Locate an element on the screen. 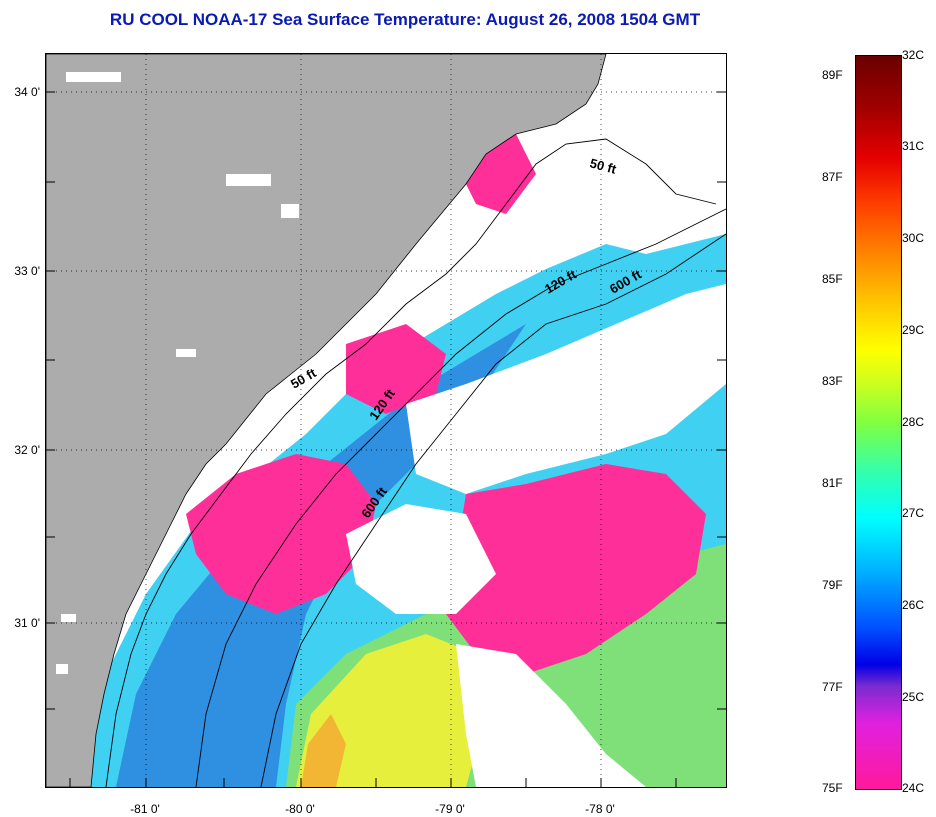  x-tick-label: -80 0' is located at coordinates (300, 809).